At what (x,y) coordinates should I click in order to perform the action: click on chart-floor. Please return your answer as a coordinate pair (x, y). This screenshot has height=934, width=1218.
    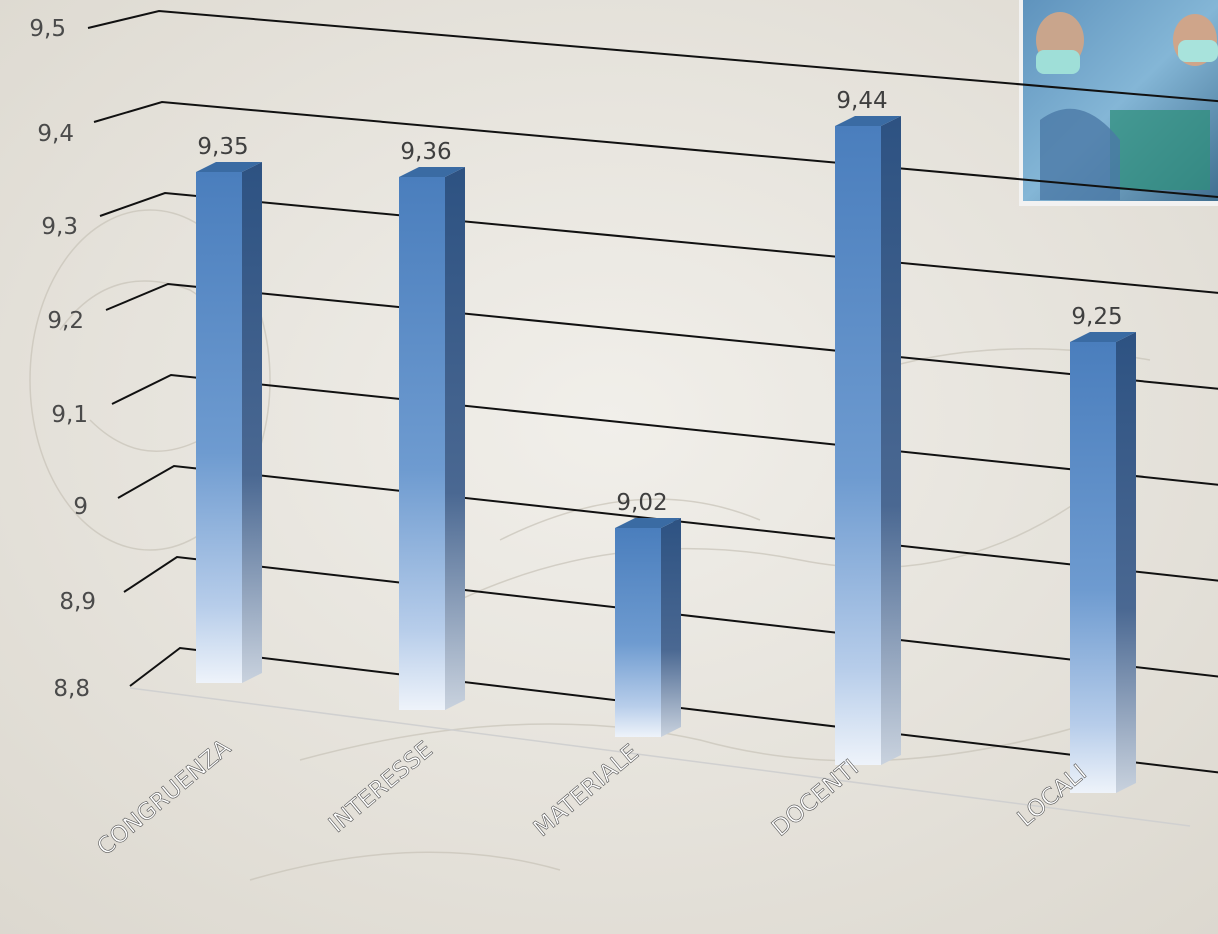
    Looking at the image, I should click on (660, 757).